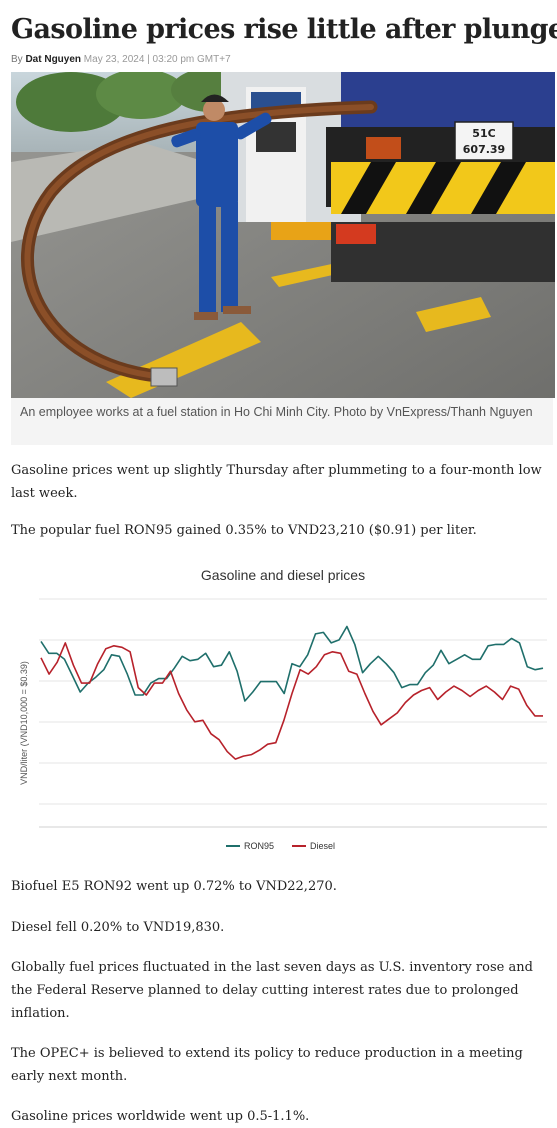 This screenshot has width=557, height=1128. What do you see at coordinates (483, 133) in the screenshot?
I see `plate-line-1: 51C` at bounding box center [483, 133].